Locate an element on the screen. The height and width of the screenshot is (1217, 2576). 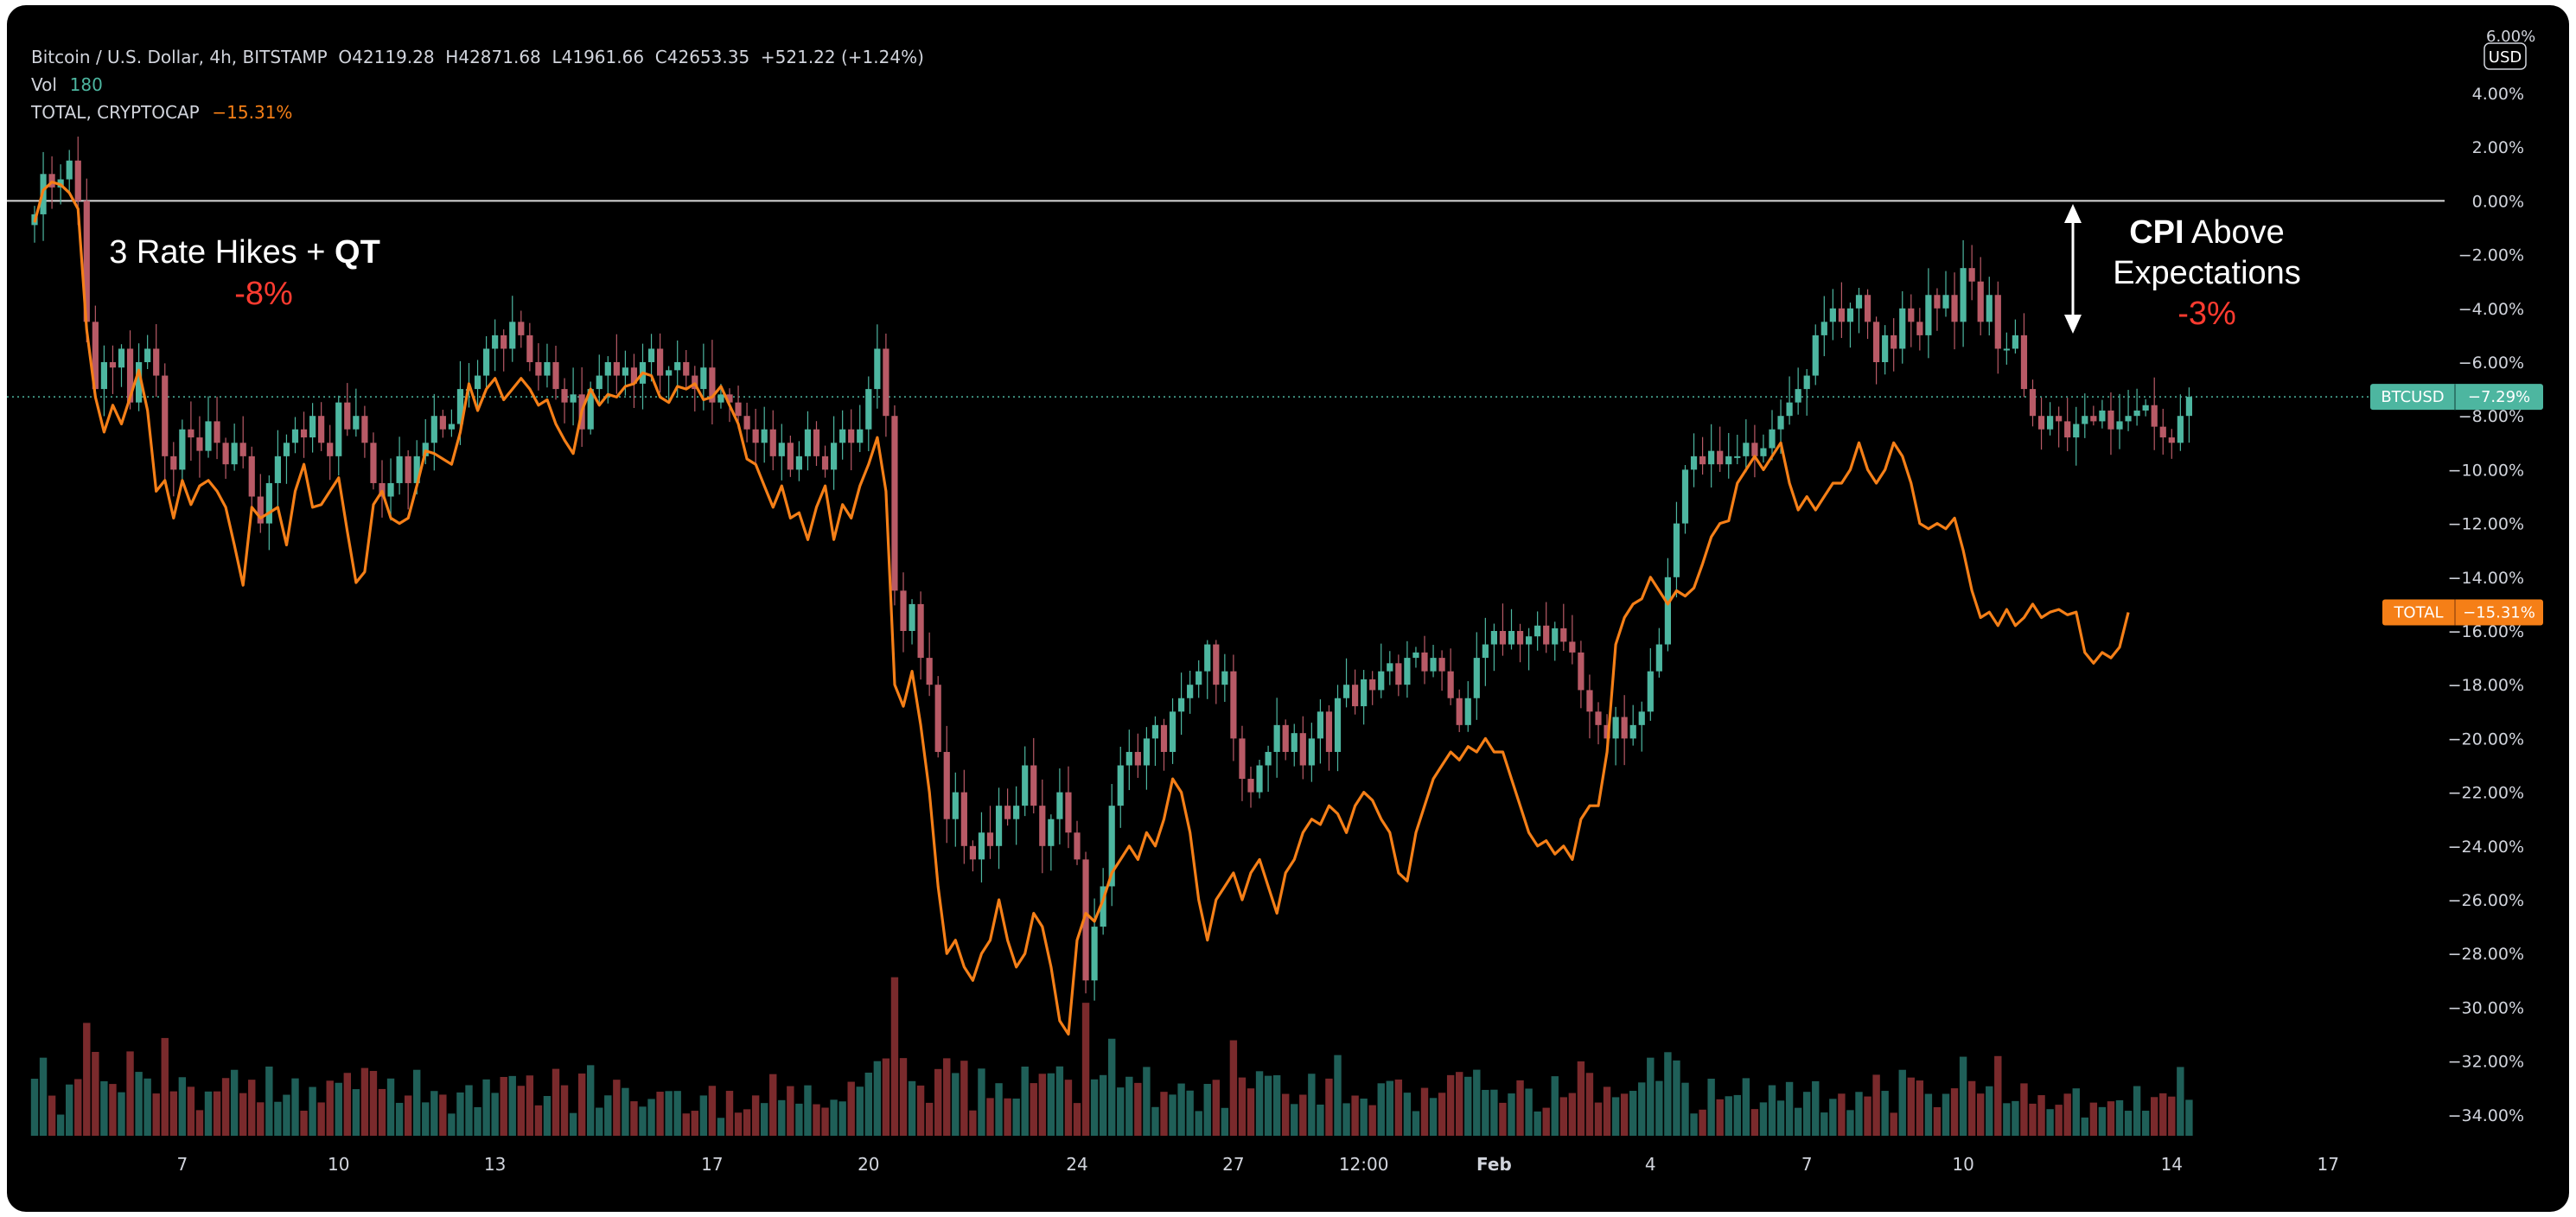
legend-volume-row: Vol 180 is located at coordinates (67, 84).